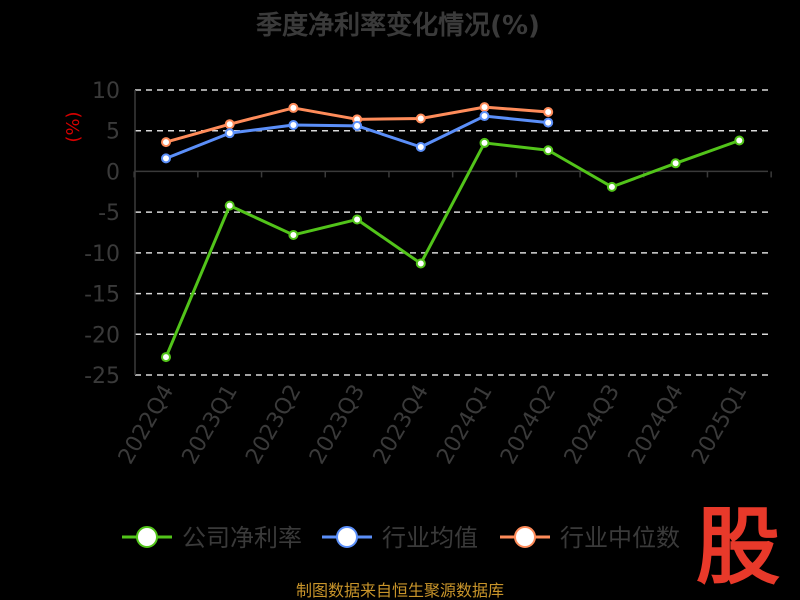 The image size is (800, 600). What do you see at coordinates (242, 538) in the screenshot?
I see `legend-label: 公司净利率` at bounding box center [242, 538].